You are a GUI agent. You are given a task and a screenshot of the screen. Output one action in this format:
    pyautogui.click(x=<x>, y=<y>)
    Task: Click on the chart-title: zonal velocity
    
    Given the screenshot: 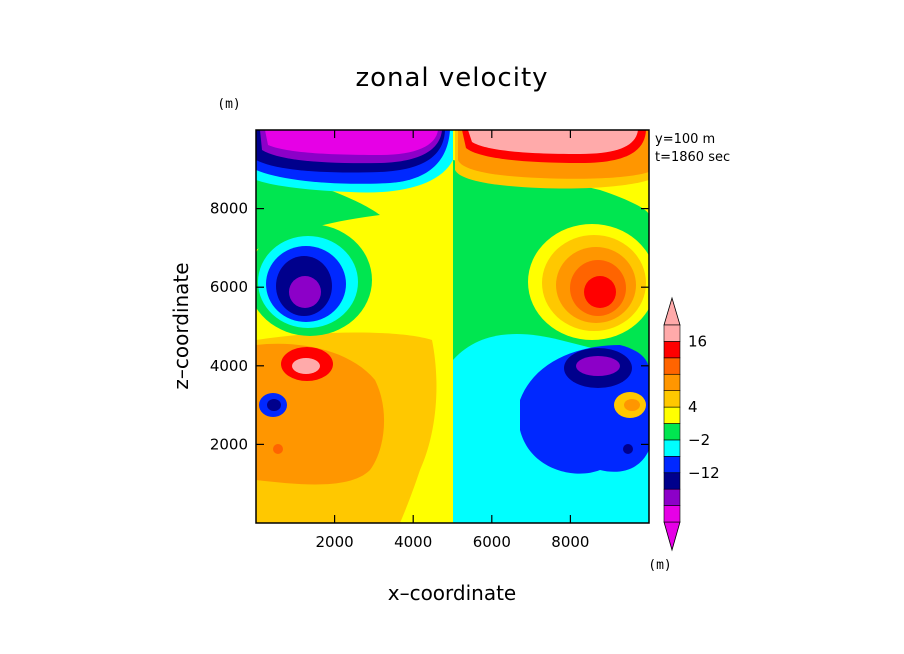 What is the action you would take?
    pyautogui.click(x=451, y=78)
    